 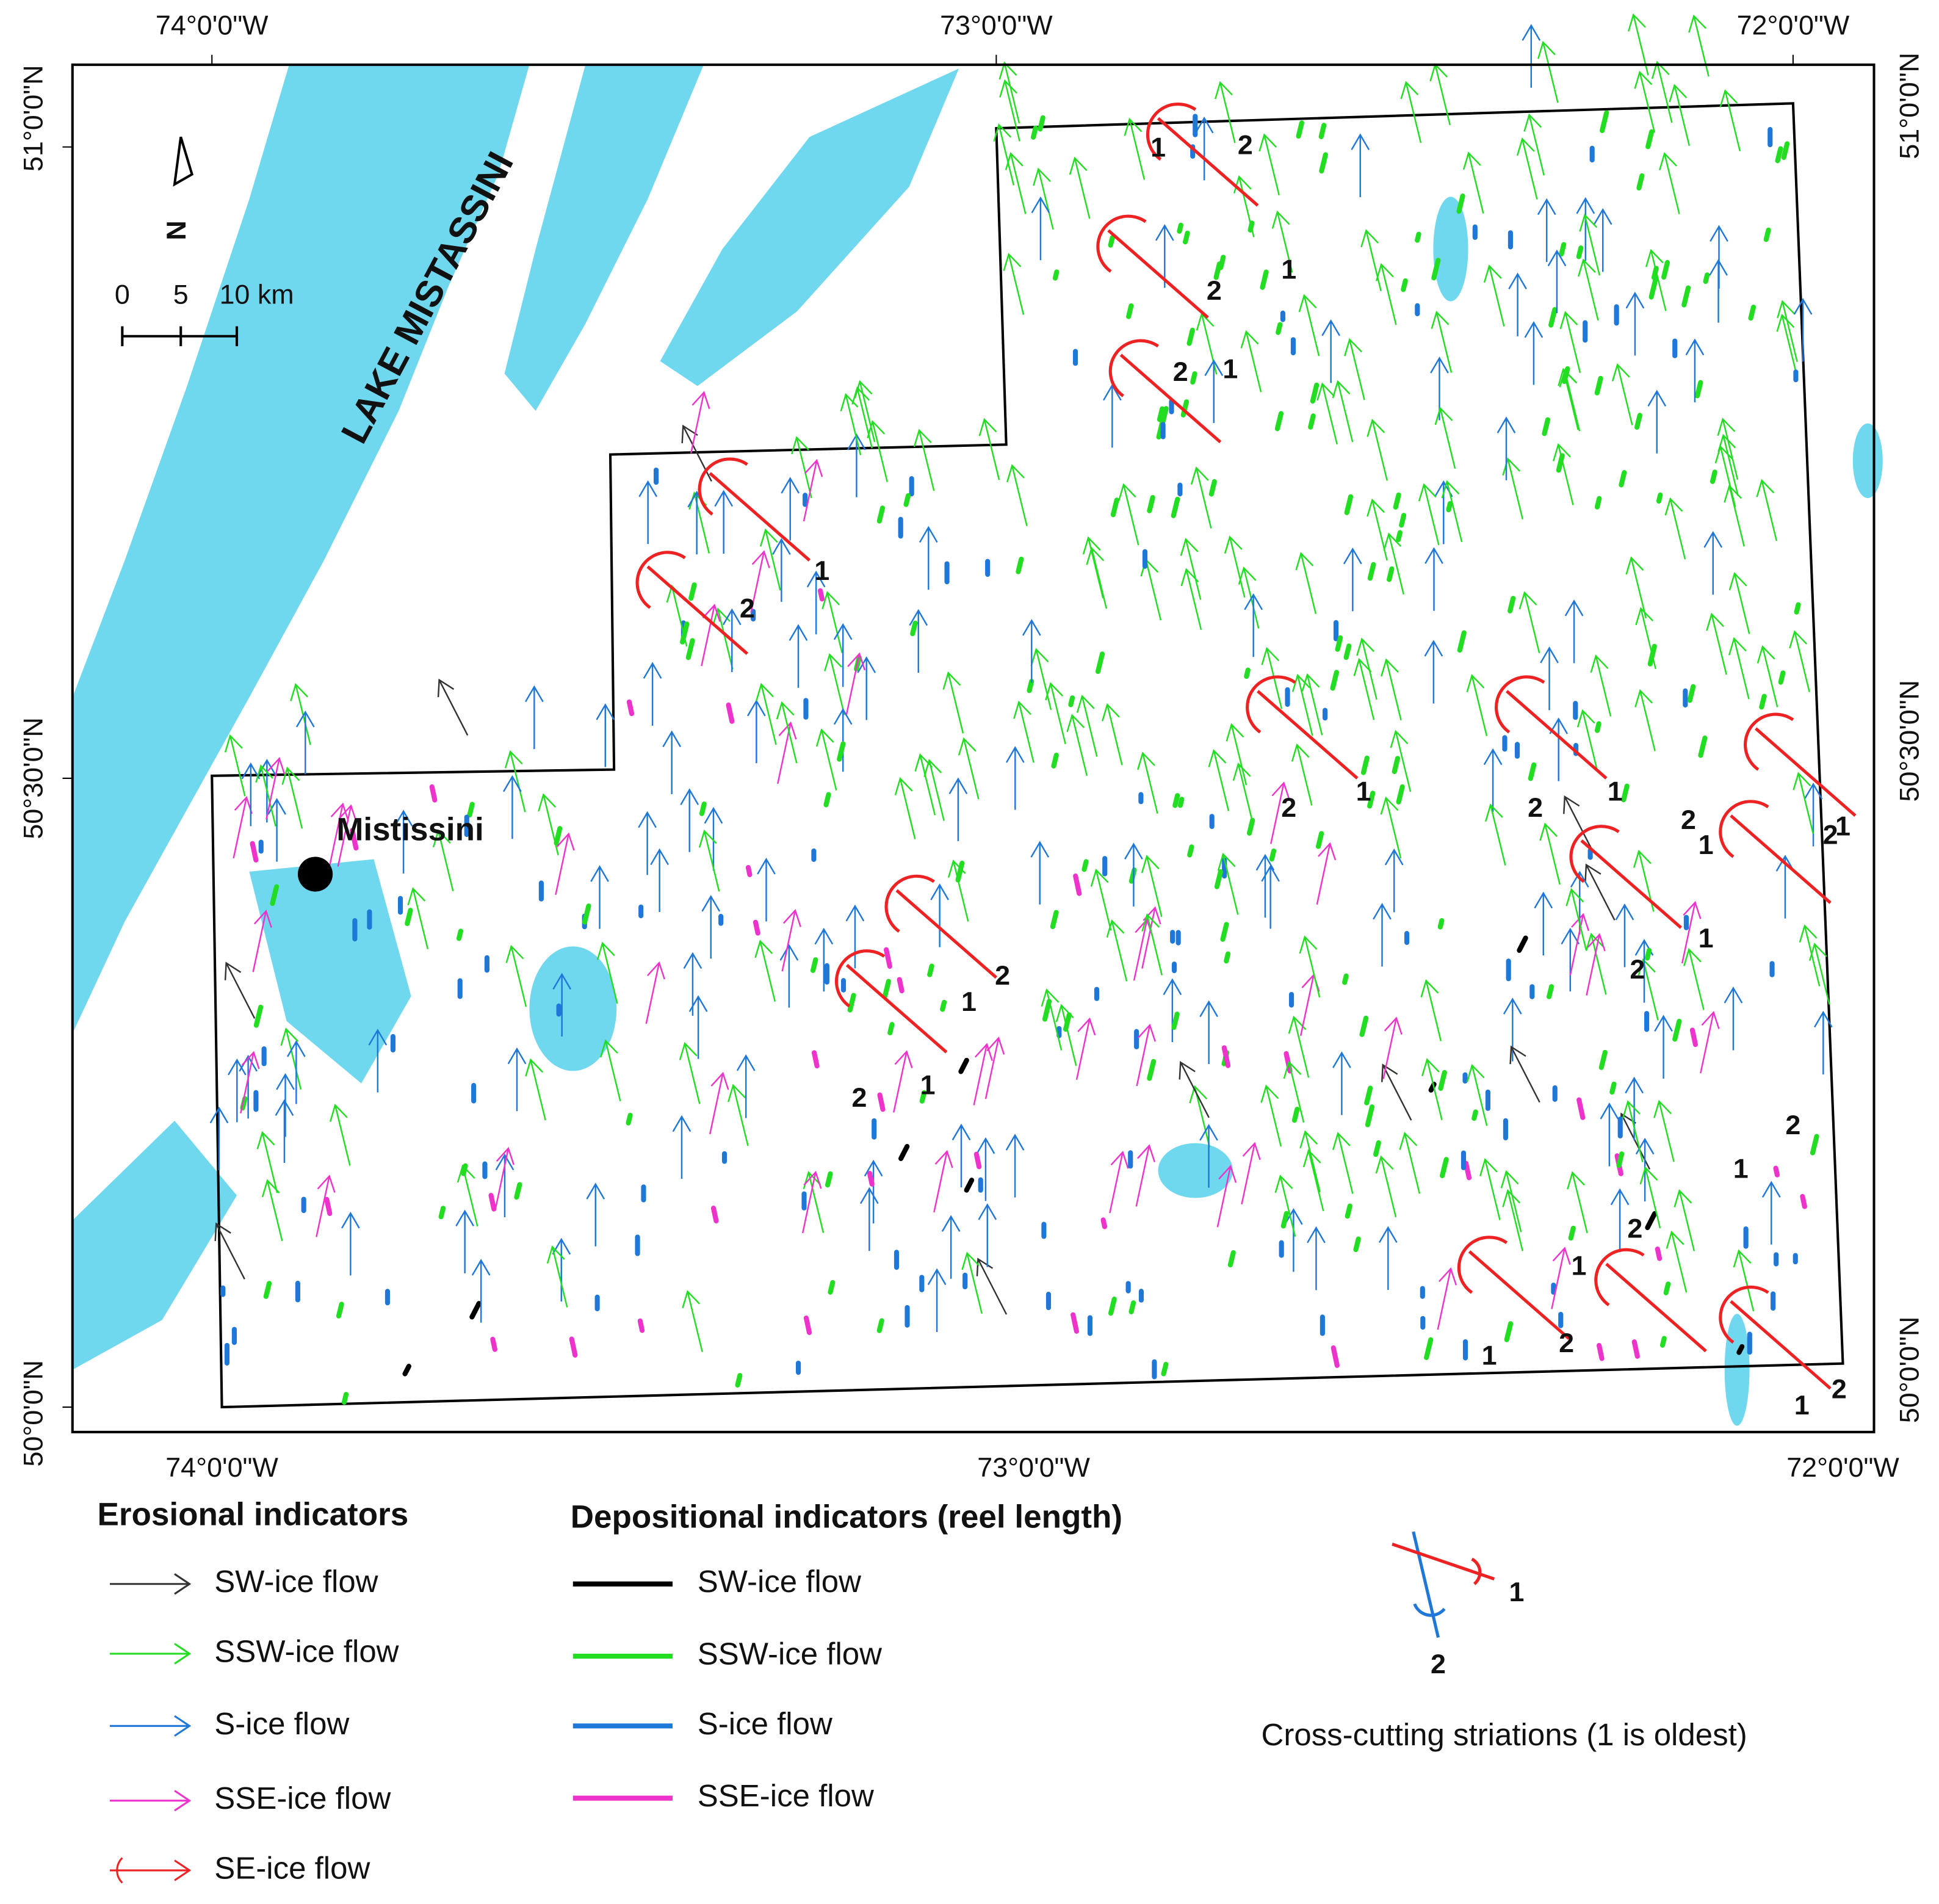 I want to click on legend-caption: Cross-cutting striations (1 is oldest), so click(x=1504, y=1734).